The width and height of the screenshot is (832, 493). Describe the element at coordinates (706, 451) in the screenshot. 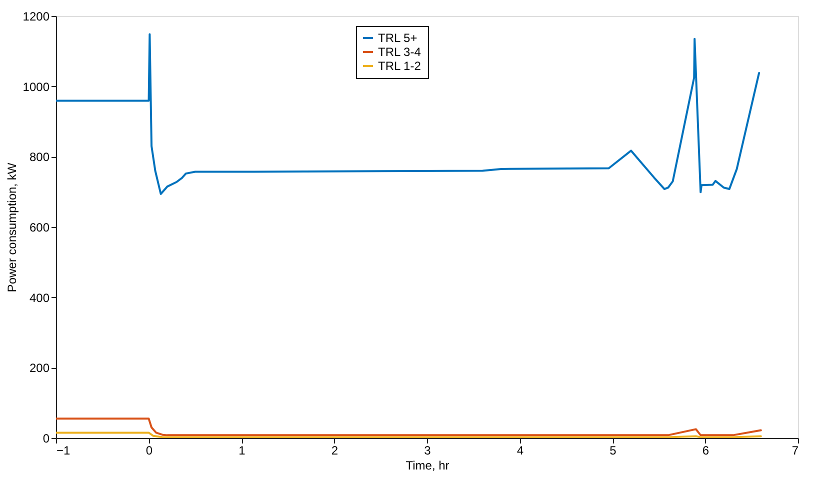

I see `x-tick-label: 6` at that location.